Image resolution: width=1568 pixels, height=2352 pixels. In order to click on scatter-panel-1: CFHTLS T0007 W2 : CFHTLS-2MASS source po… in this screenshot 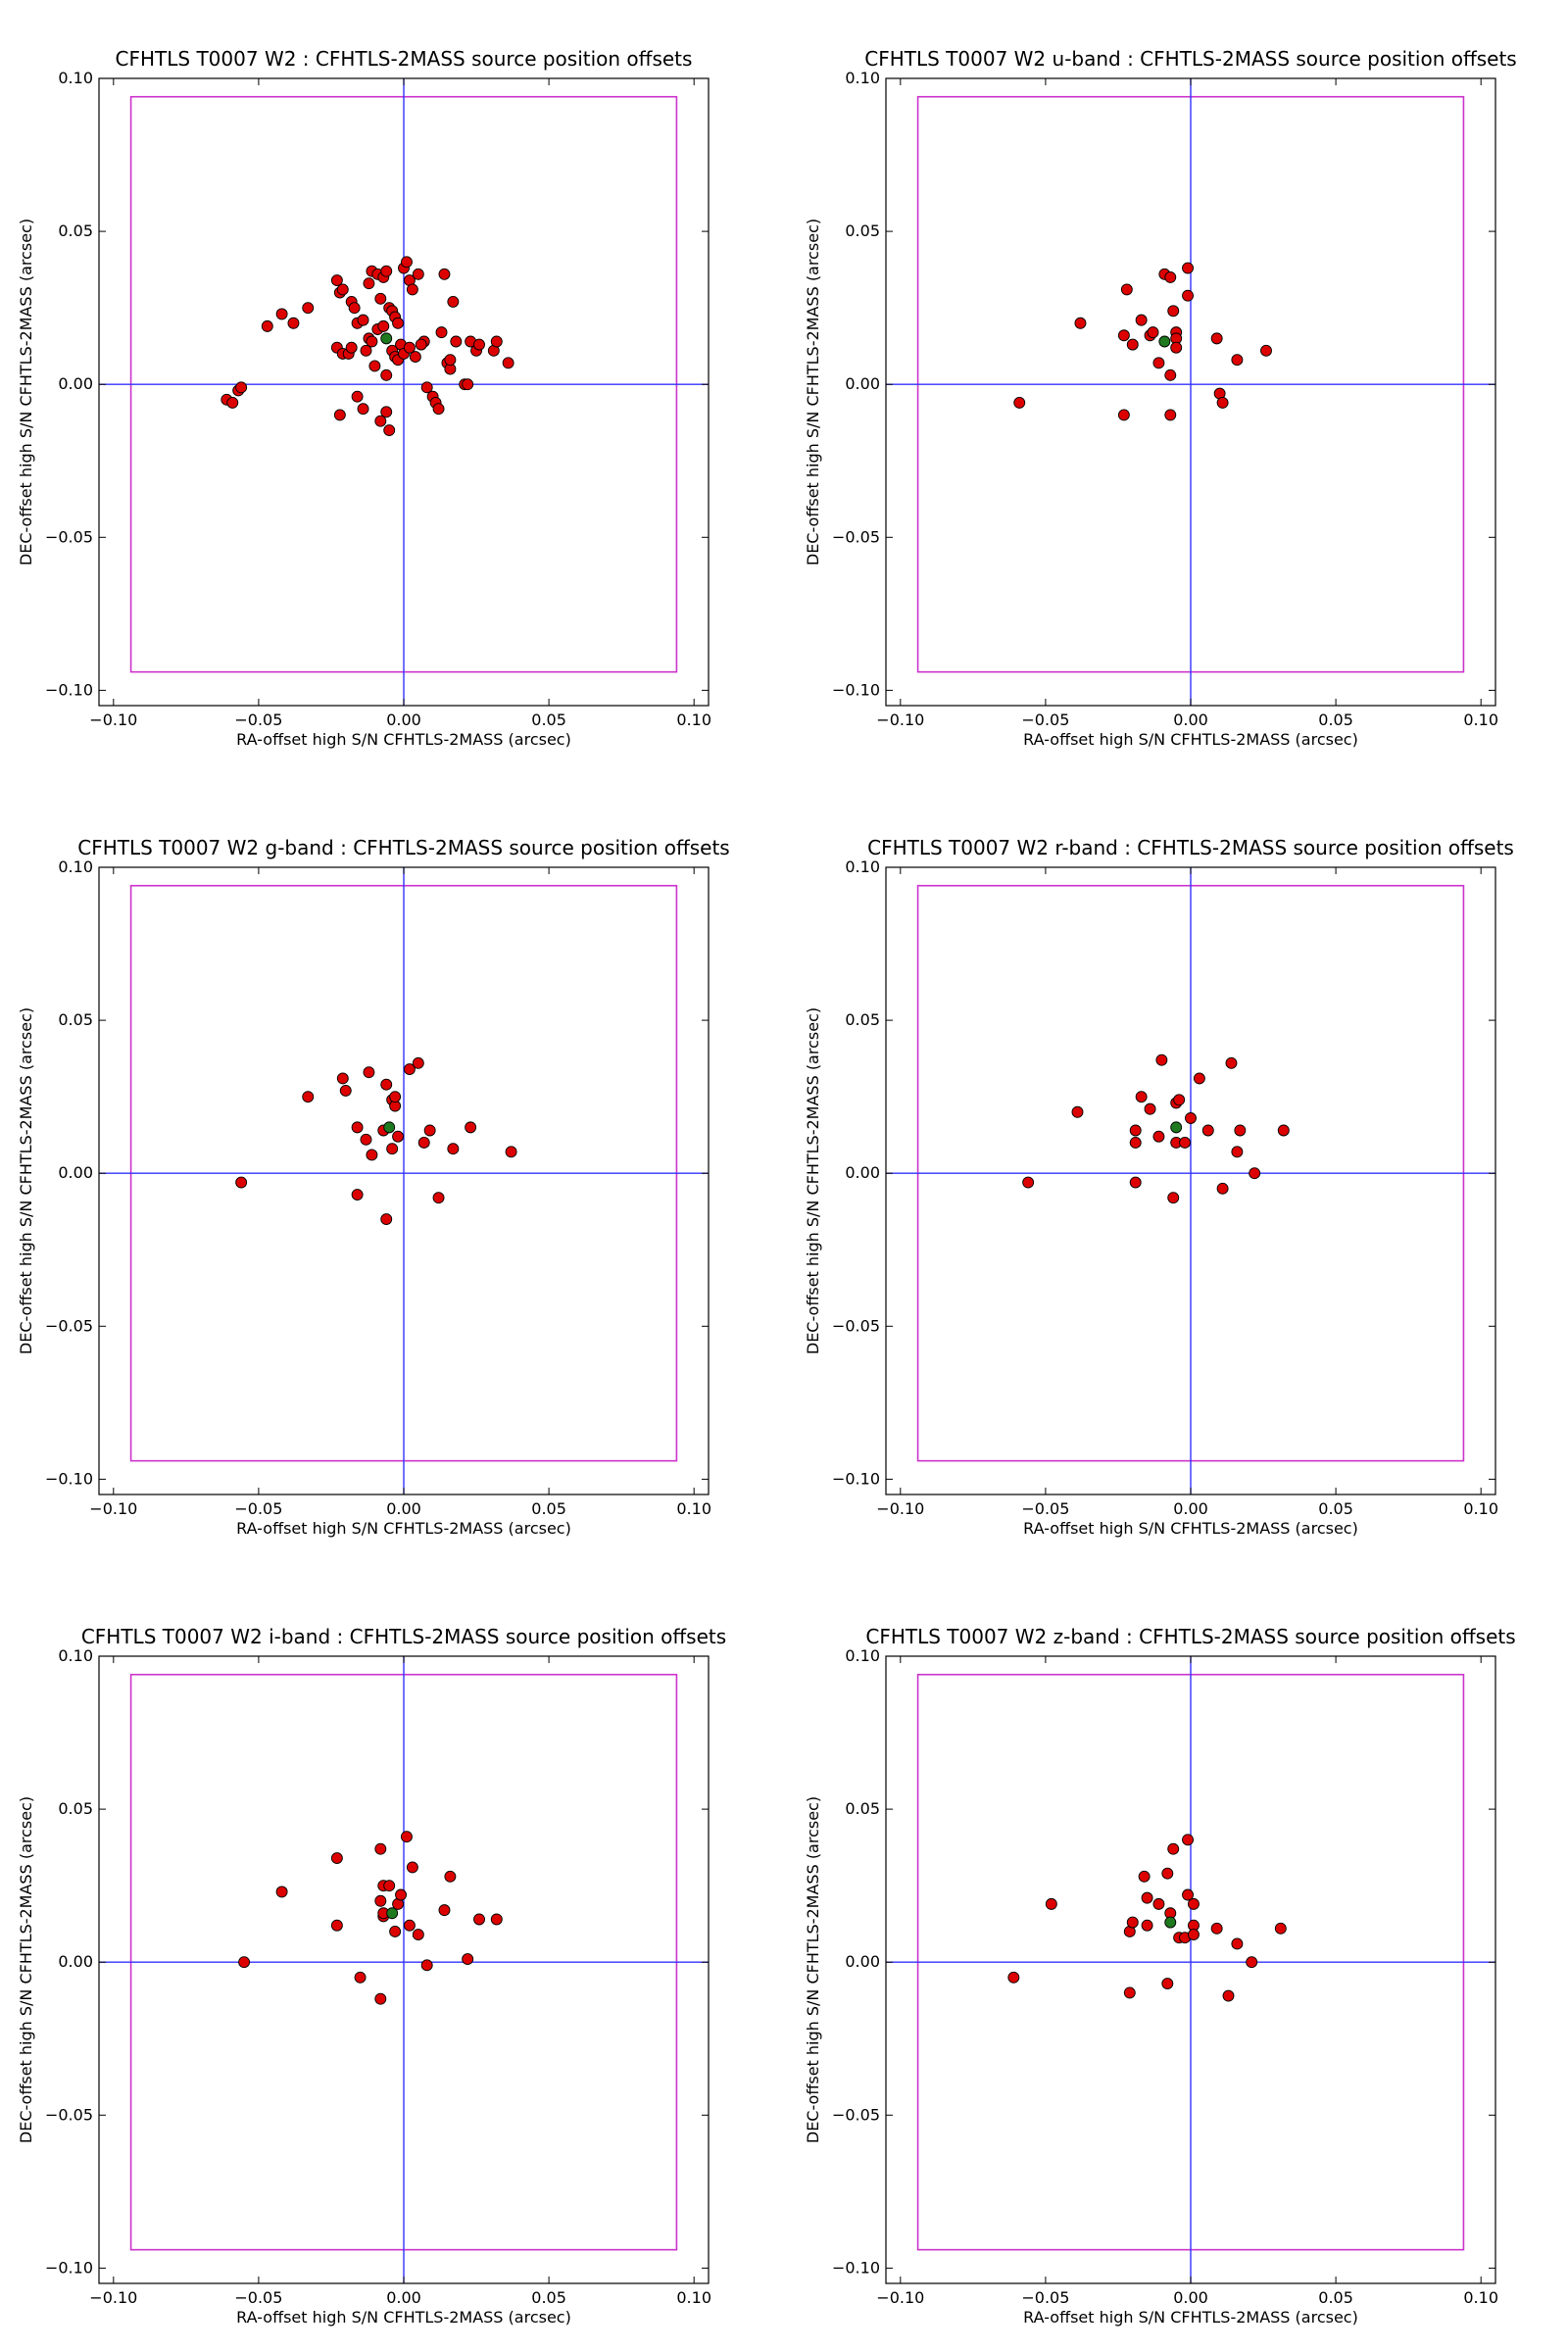, I will do `click(364, 398)`.